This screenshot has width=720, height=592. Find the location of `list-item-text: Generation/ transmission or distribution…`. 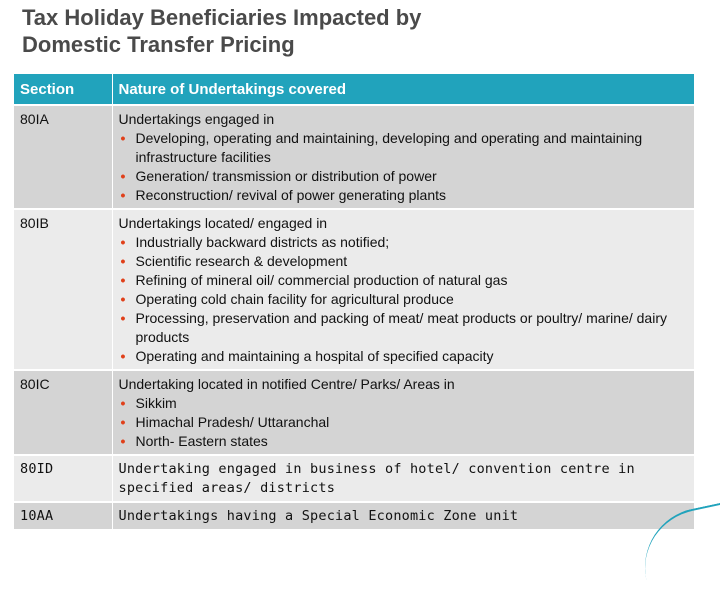

list-item-text: Generation/ transmission or distribution… is located at coordinates (286, 176).